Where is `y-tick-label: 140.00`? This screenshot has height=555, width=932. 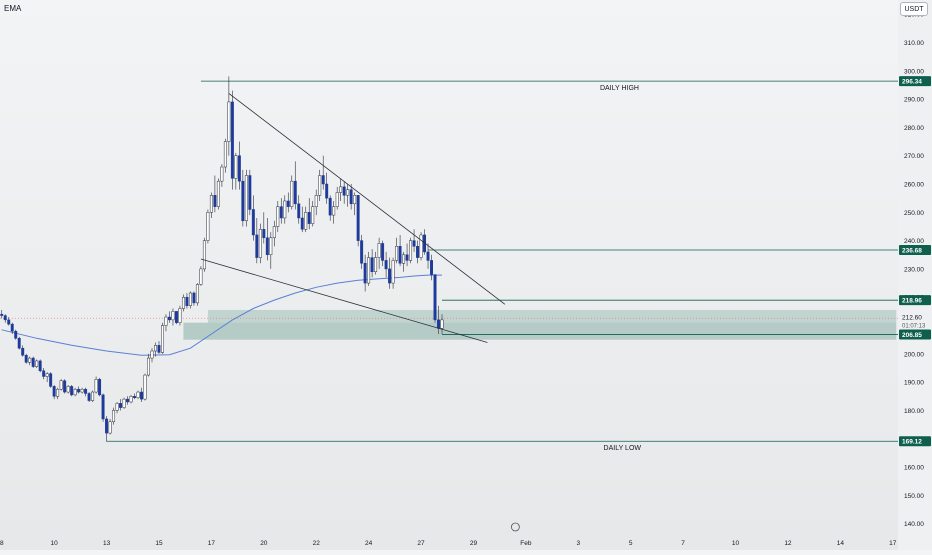
y-tick-label: 140.00 is located at coordinates (914, 524).